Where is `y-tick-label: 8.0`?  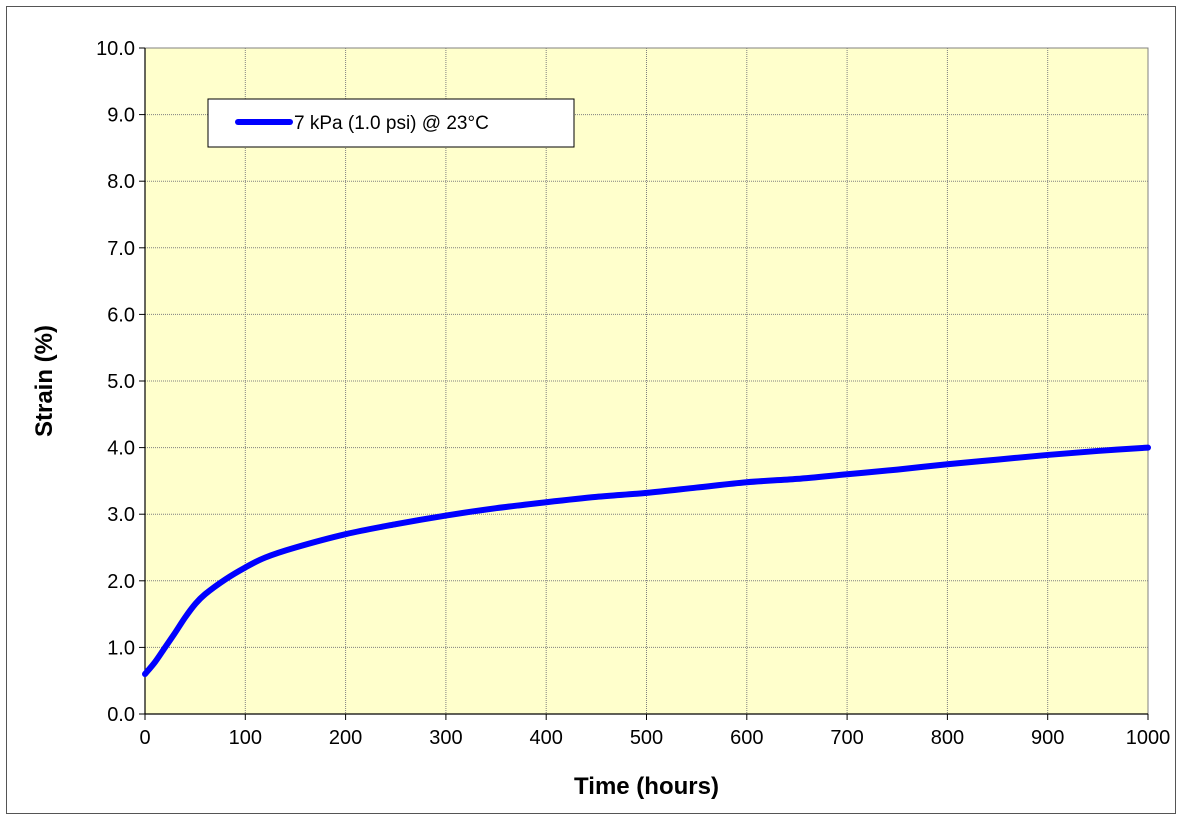
y-tick-label: 8.0 is located at coordinates (121, 182).